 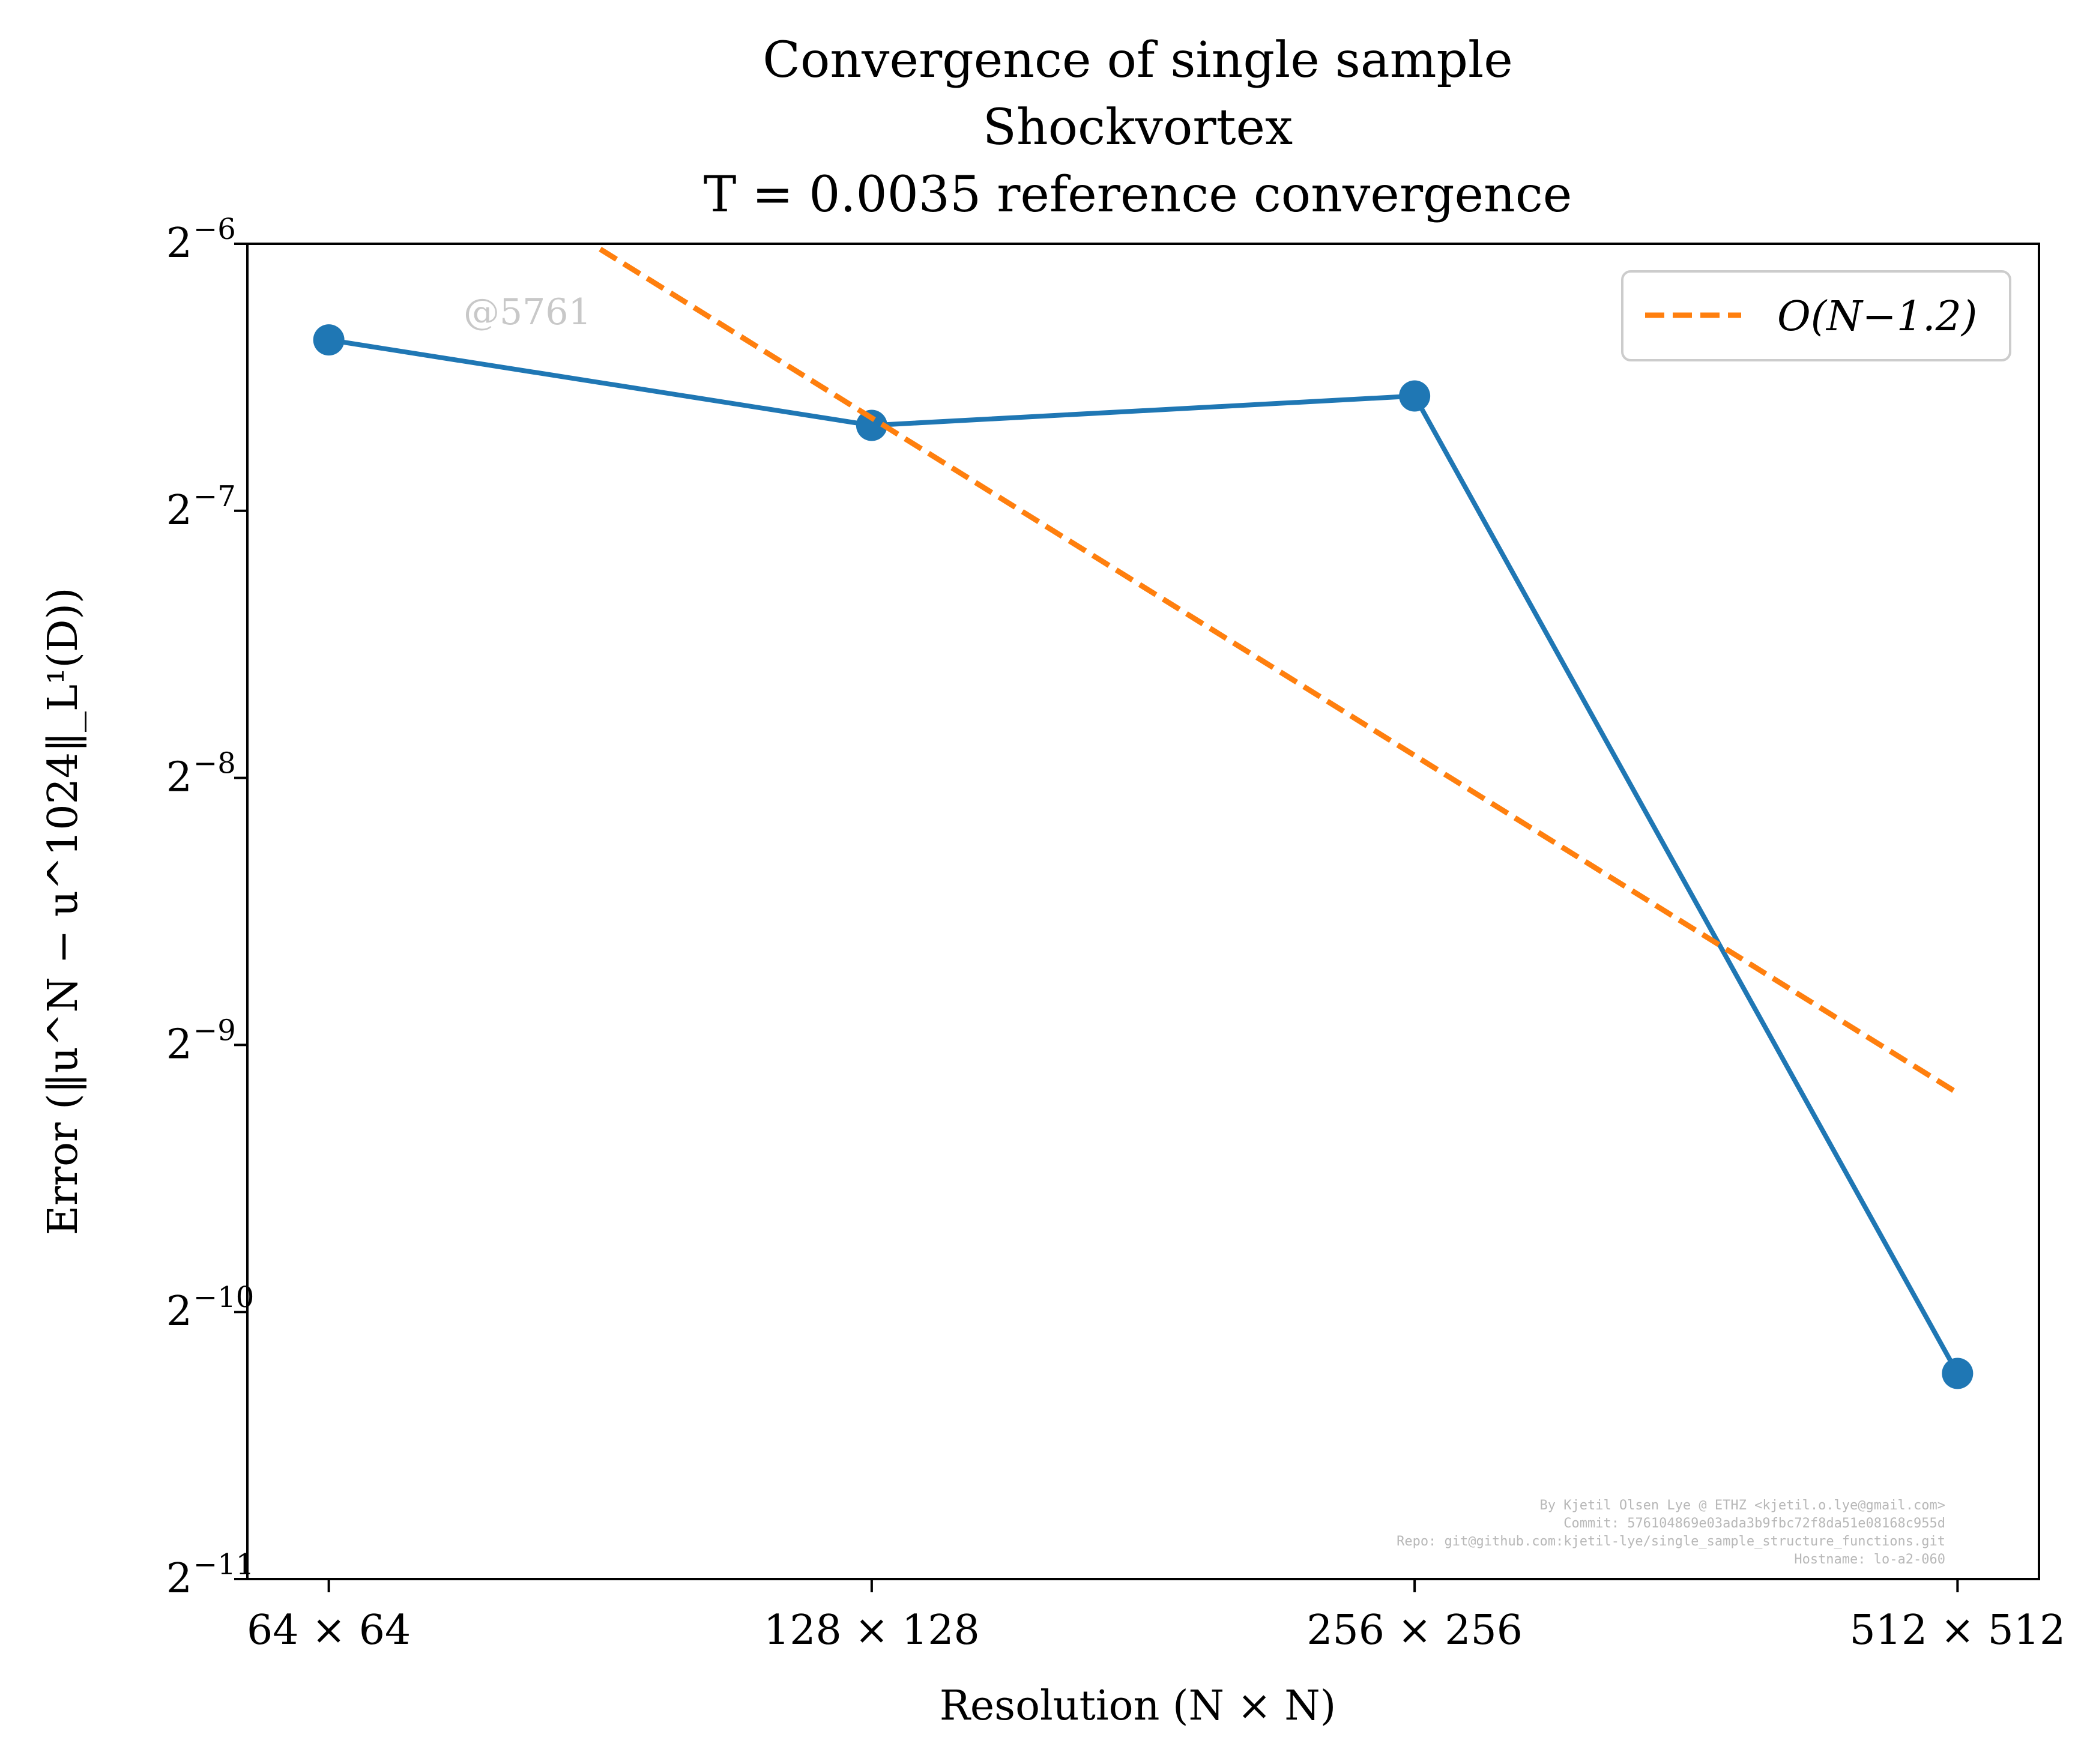 What do you see at coordinates (1138, 127) in the screenshot?
I see `chart-title-line-2: Shockvortex` at bounding box center [1138, 127].